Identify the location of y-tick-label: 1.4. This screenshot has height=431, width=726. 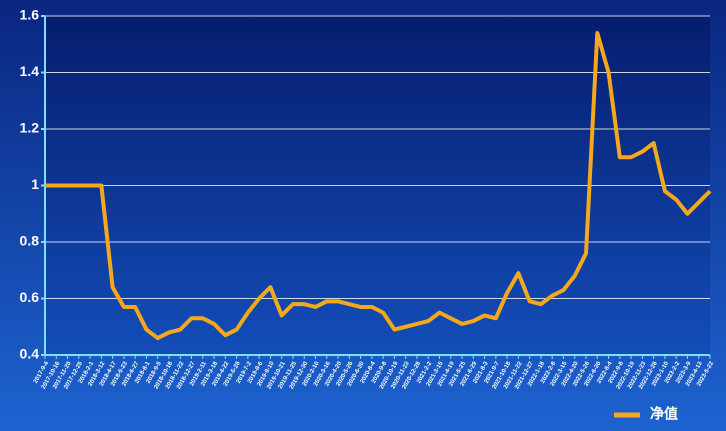
(30, 71).